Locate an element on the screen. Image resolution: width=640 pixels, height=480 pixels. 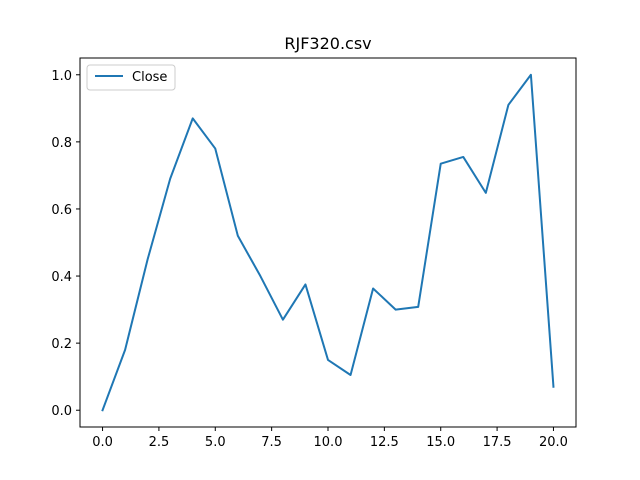
y-tick-label: 0.4 is located at coordinates (61, 277).